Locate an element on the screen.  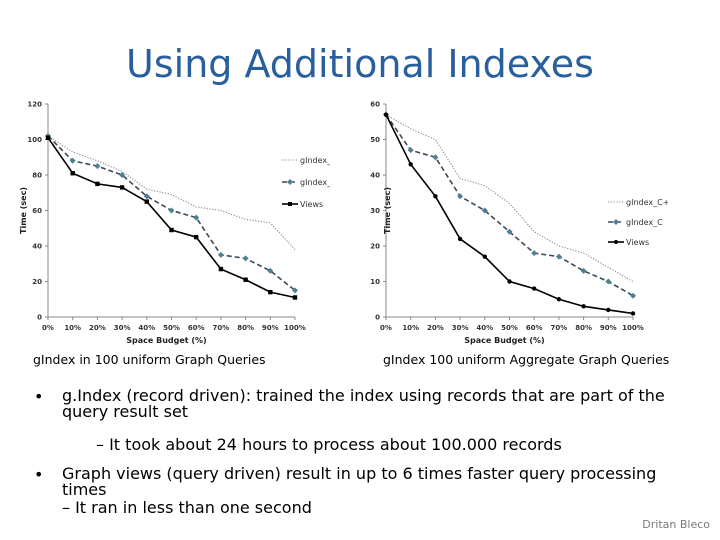
y-tick-label: 120 is located at coordinates (34, 105).